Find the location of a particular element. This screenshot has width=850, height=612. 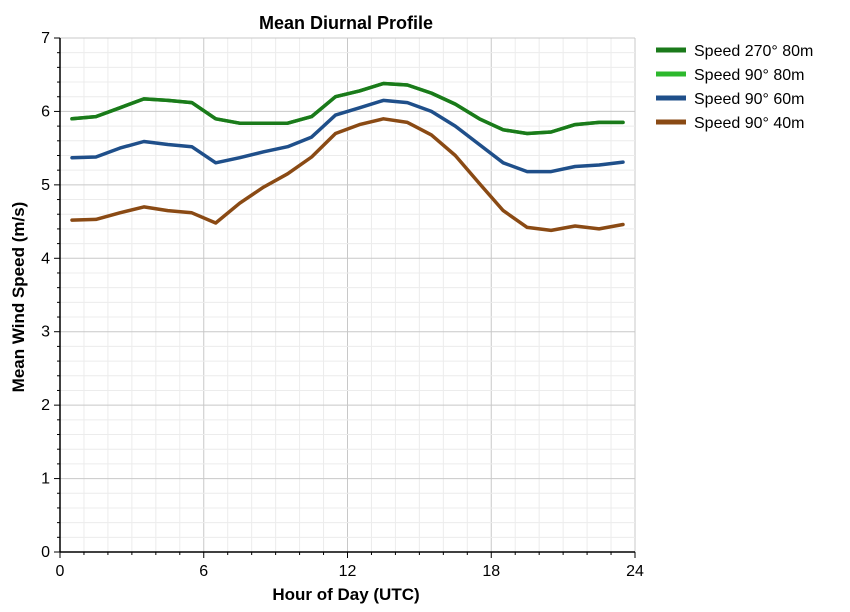

y-tick-label: 7 is located at coordinates (45, 38).